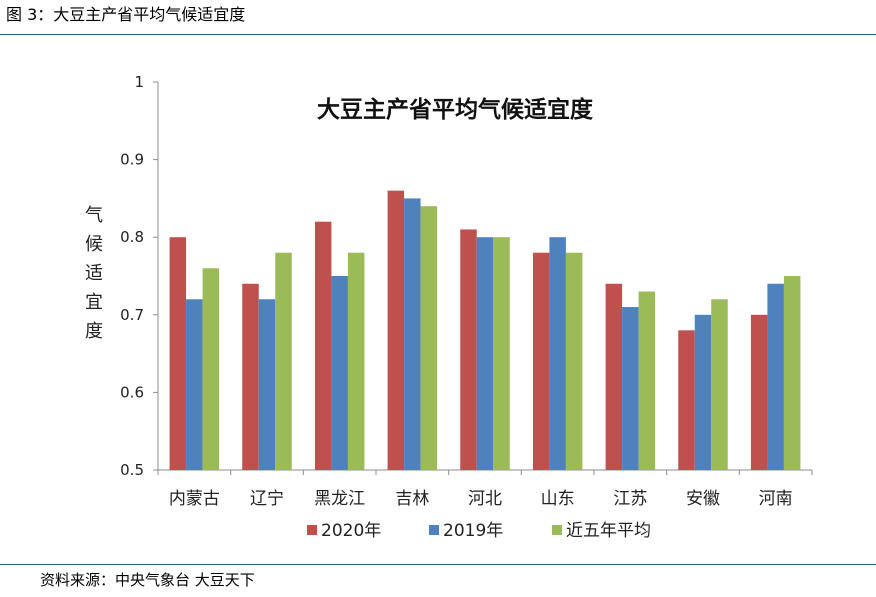 The image size is (876, 597). I want to click on y-axis-label-char: 气, so click(94, 215).